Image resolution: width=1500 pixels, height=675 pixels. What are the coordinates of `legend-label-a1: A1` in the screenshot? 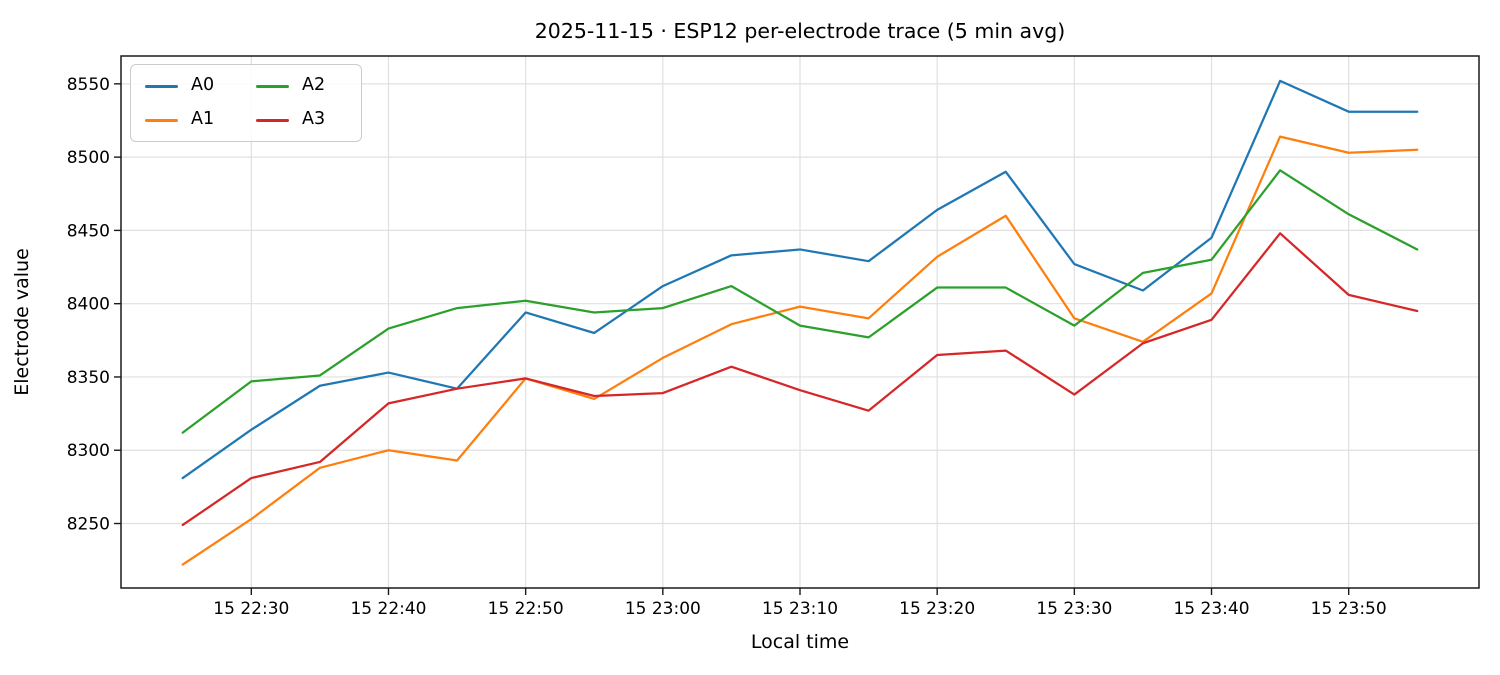 It's located at (203, 119).